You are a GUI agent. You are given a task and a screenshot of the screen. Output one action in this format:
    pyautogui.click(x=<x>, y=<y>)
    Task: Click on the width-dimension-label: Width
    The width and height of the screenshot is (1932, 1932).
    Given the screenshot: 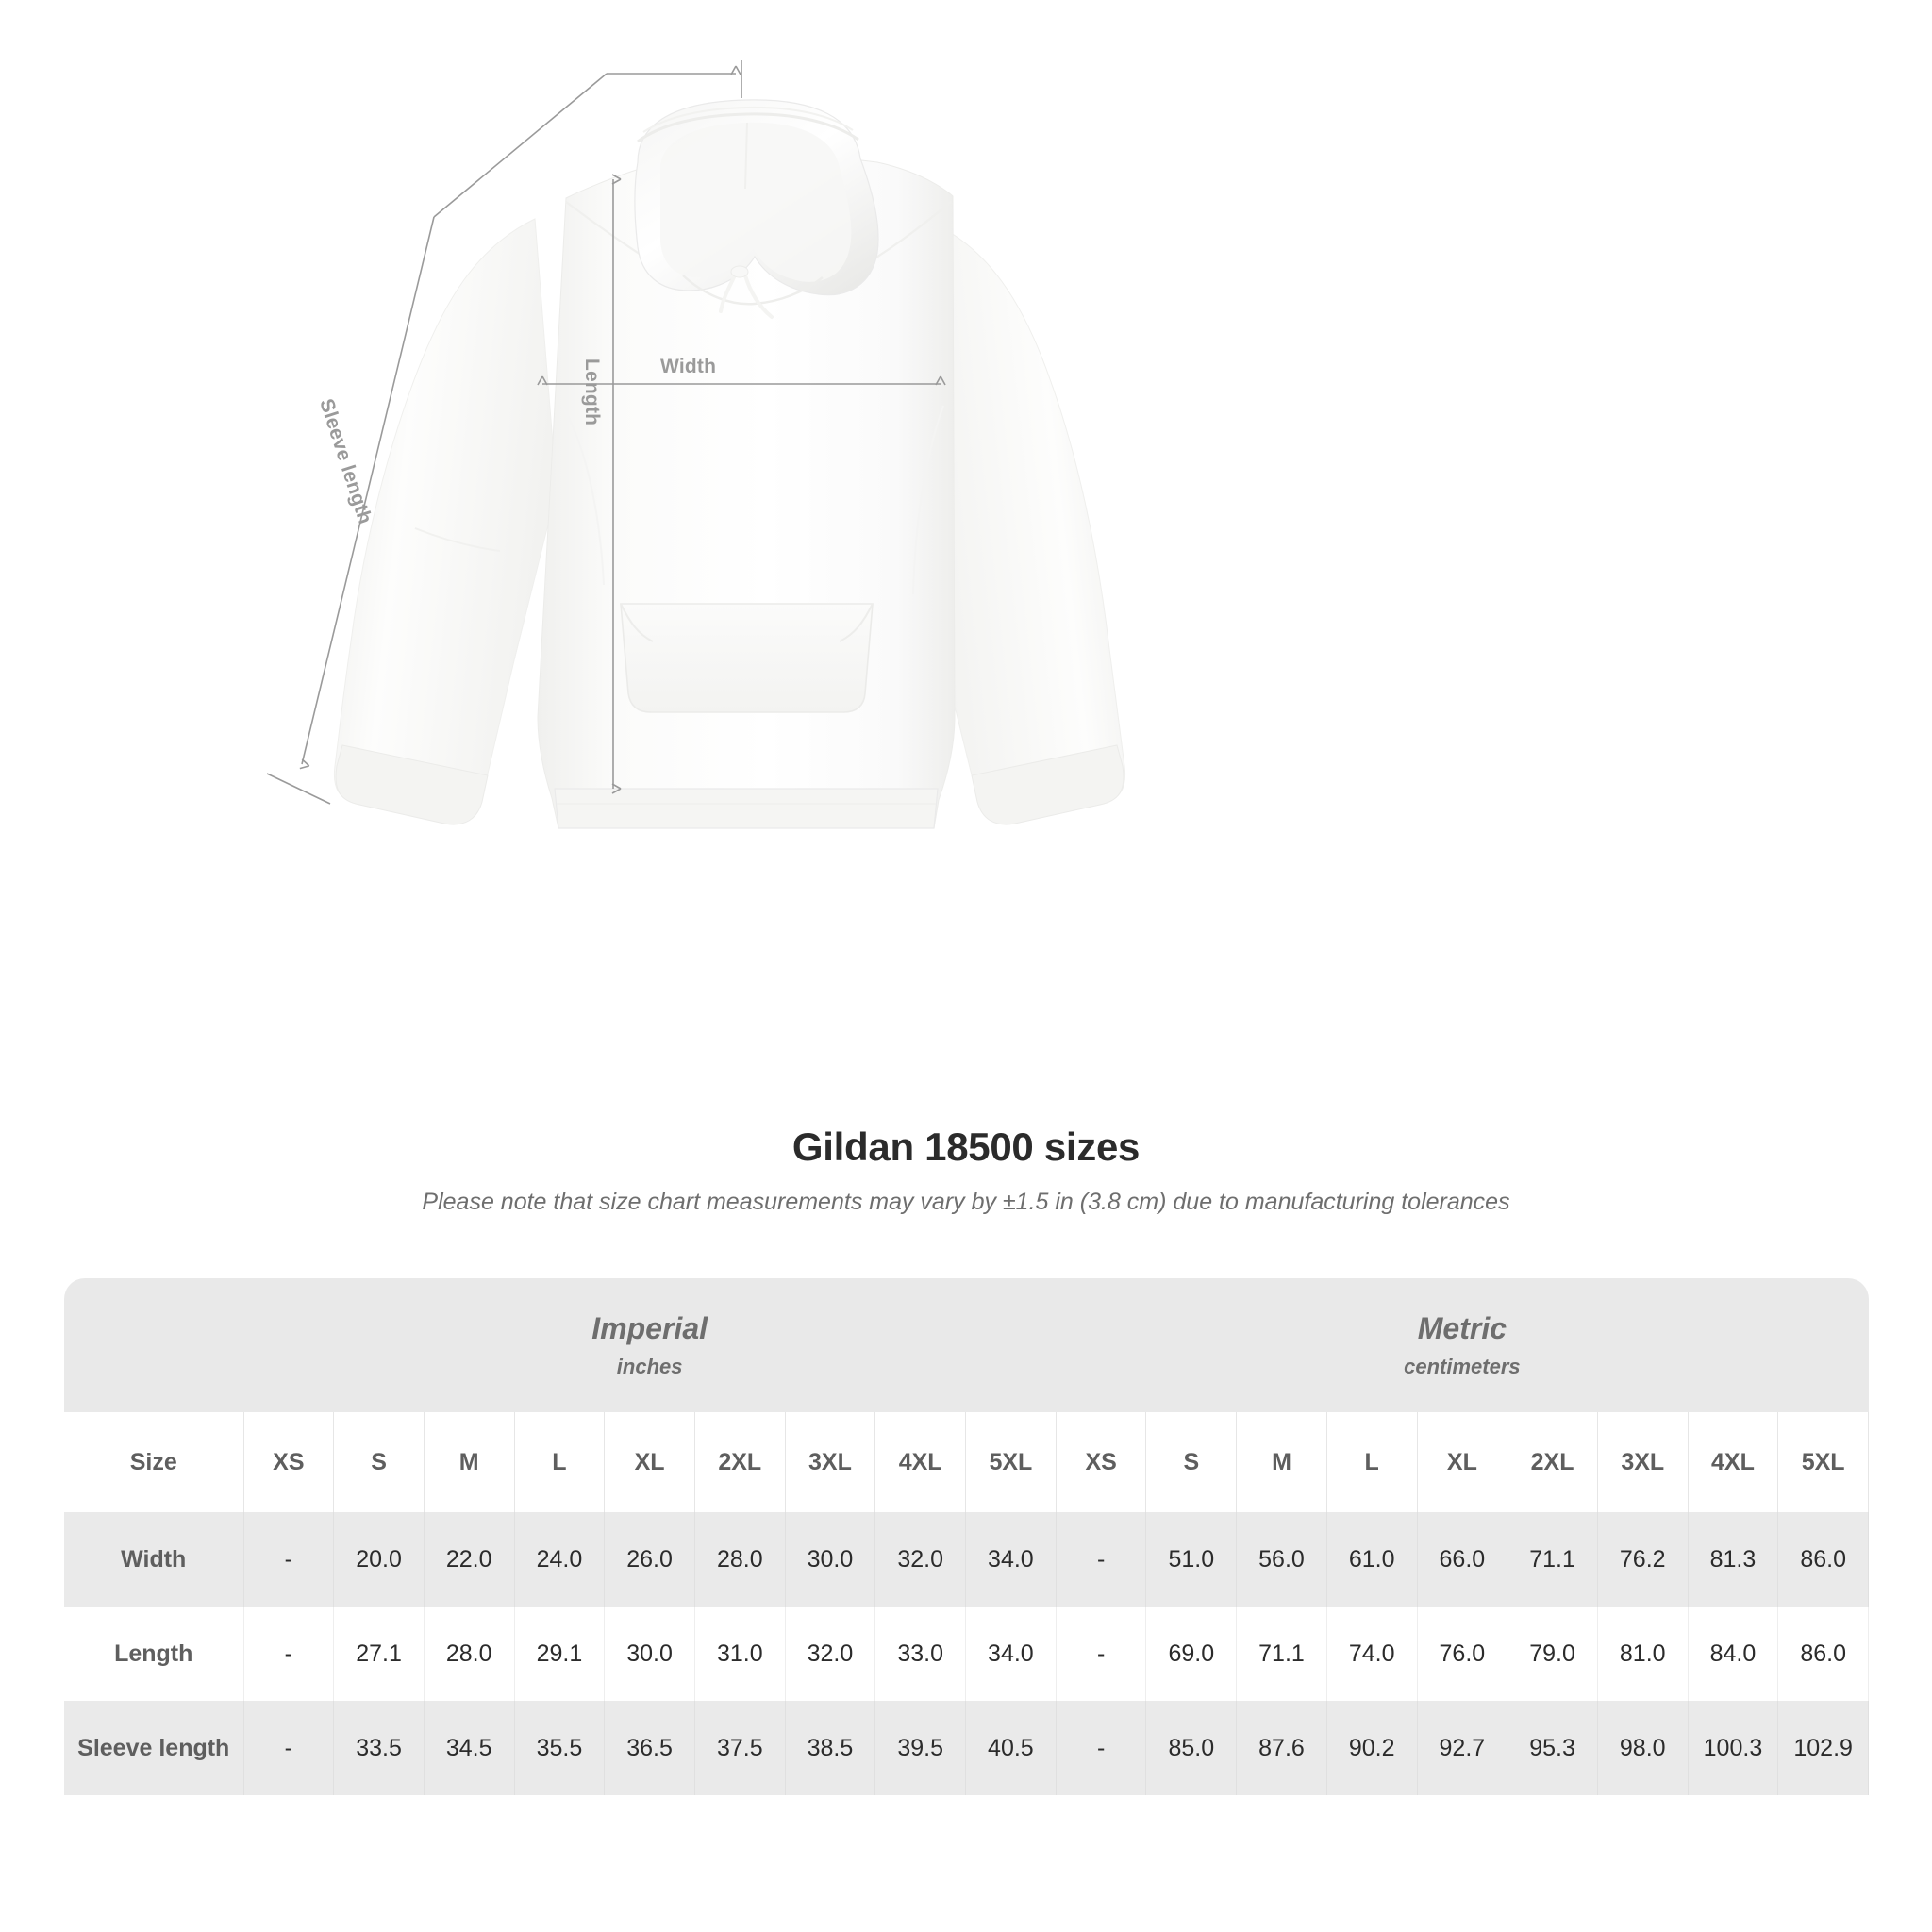 What is the action you would take?
    pyautogui.click(x=688, y=366)
    